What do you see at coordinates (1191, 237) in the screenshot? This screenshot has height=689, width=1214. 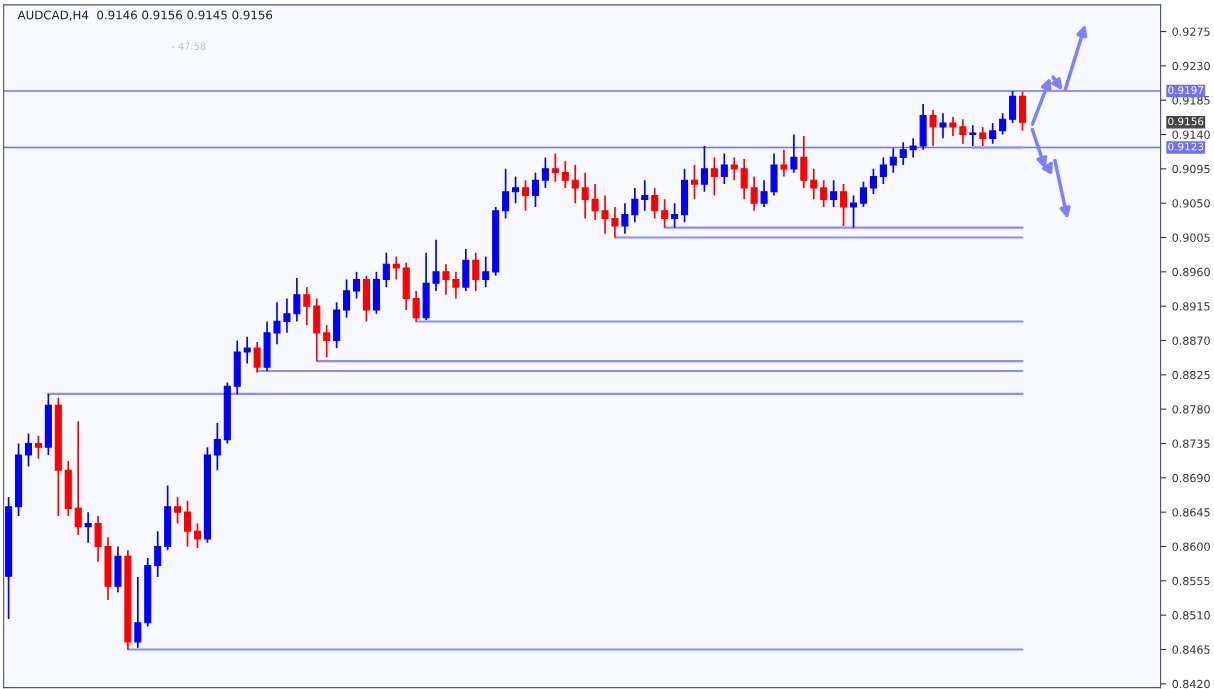 I see `y-tick-label: 0.9005` at bounding box center [1191, 237].